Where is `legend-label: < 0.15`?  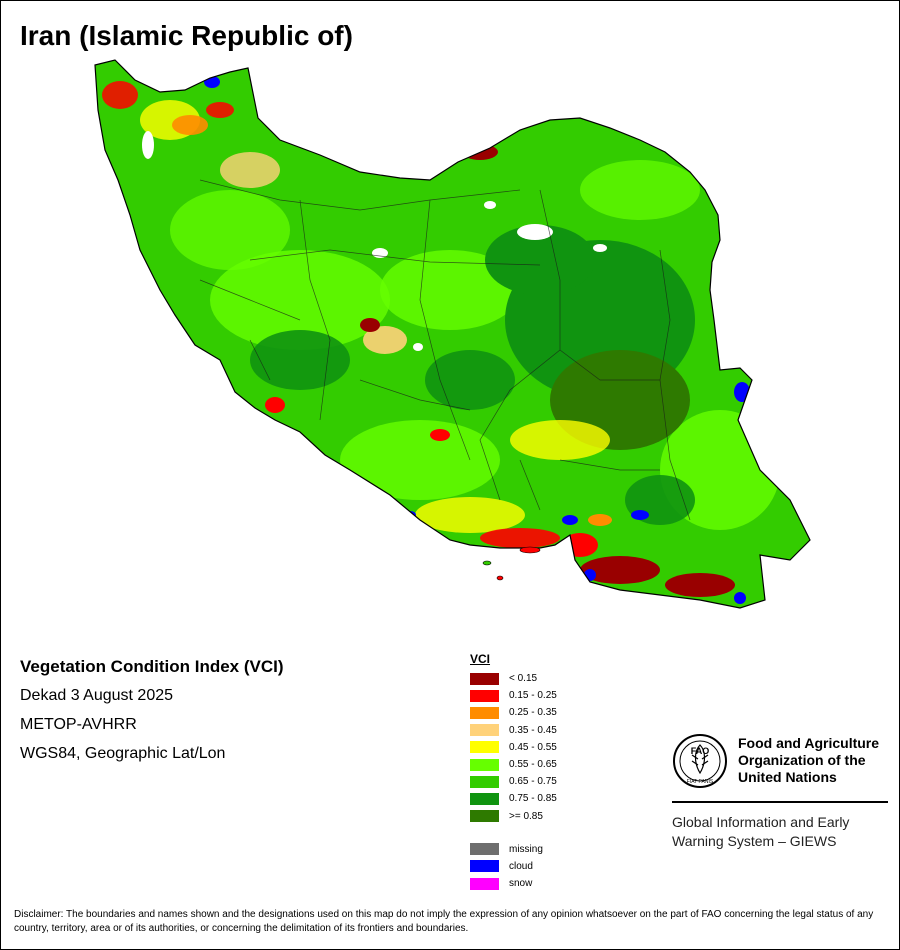 legend-label: < 0.15 is located at coordinates (523, 679).